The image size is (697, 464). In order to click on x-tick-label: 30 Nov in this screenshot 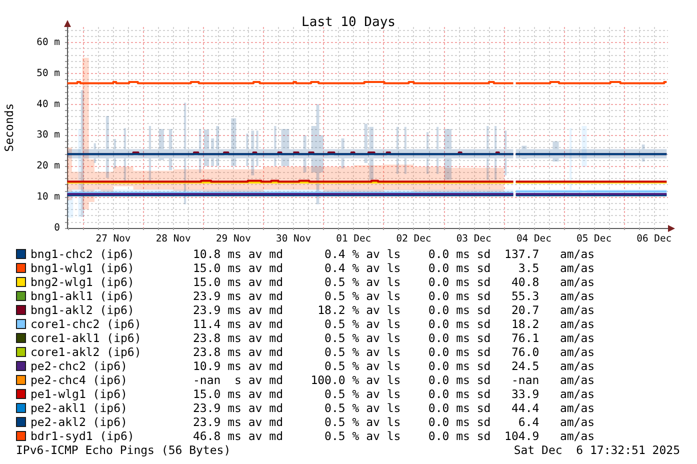, I will do `click(294, 239)`.